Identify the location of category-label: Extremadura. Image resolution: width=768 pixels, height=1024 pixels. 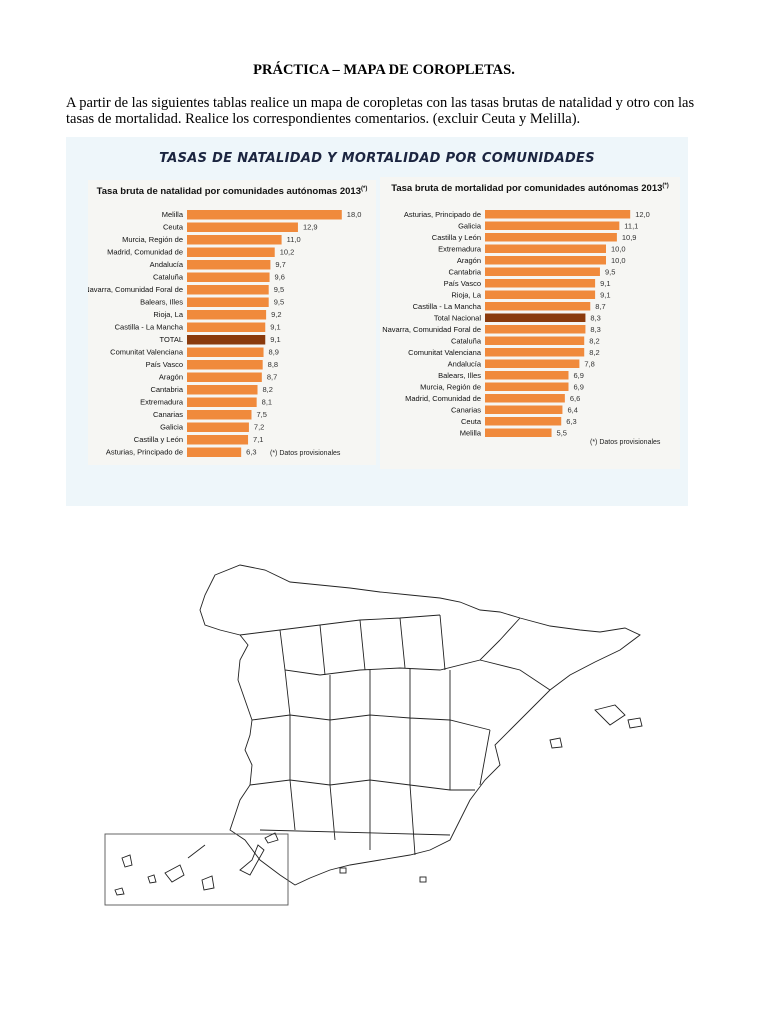
(460, 249).